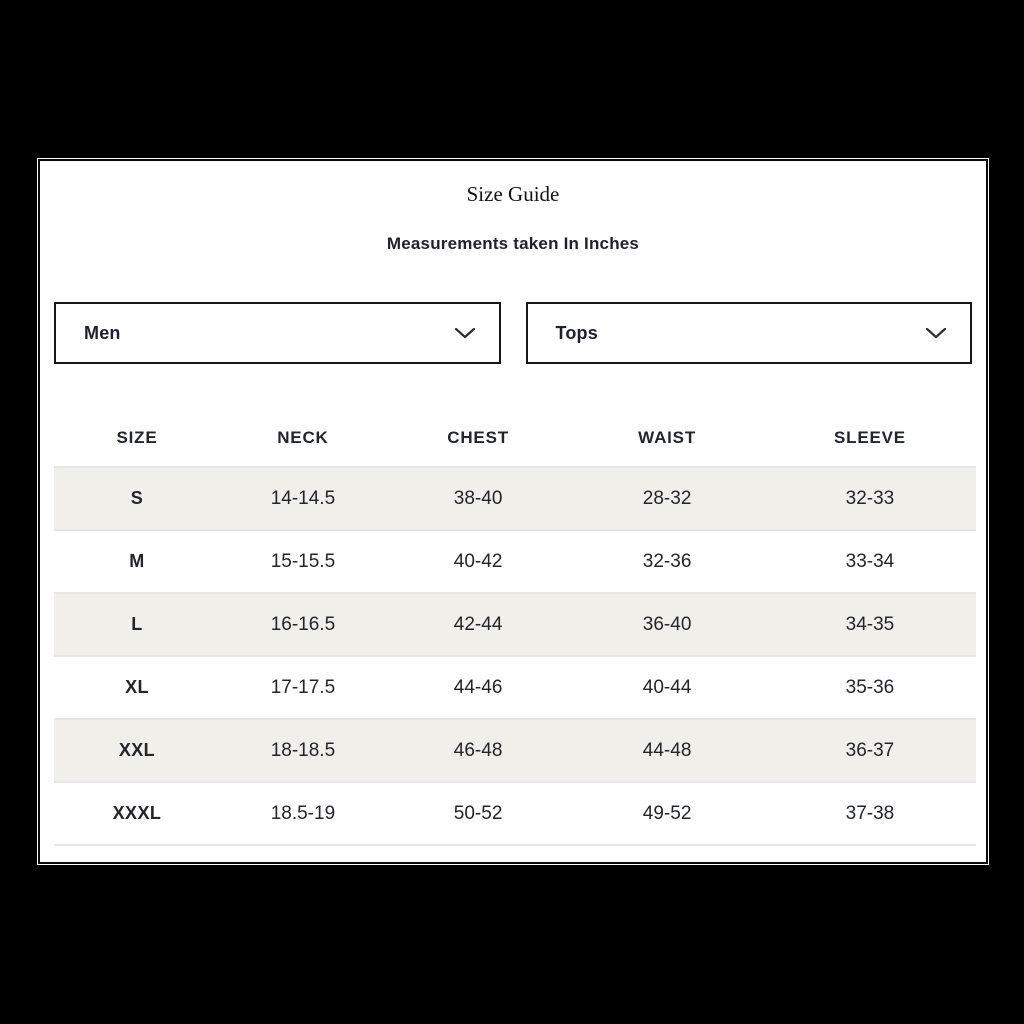  What do you see at coordinates (513, 194) in the screenshot?
I see `modal-title: Size Guide` at bounding box center [513, 194].